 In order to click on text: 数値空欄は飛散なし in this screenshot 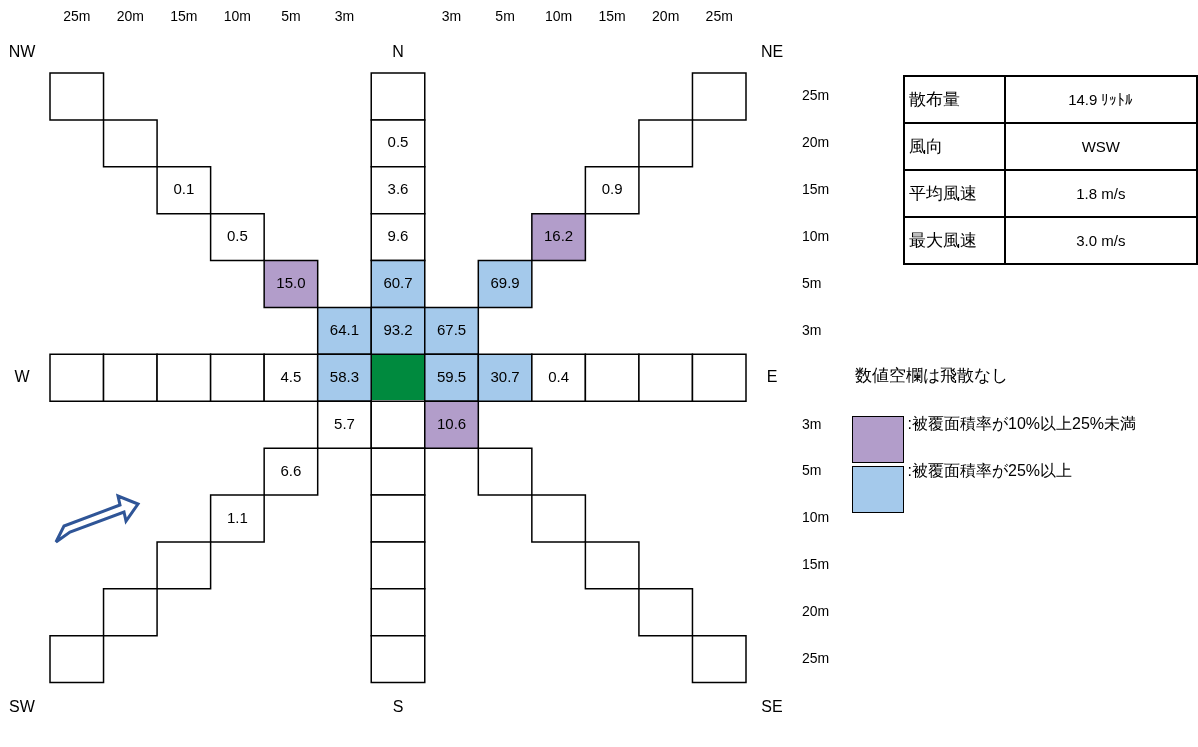, I will do `click(931, 376)`.